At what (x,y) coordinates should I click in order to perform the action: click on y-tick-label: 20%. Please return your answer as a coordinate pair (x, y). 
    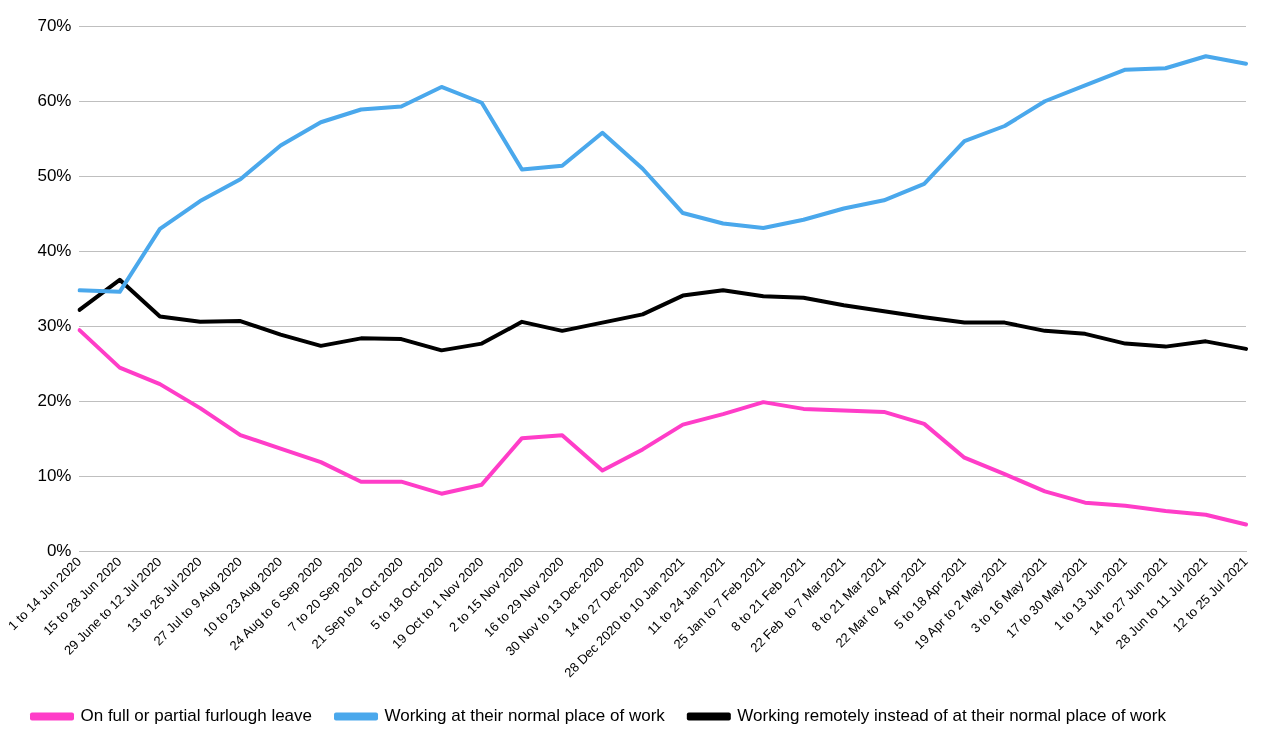
    Looking at the image, I should click on (54, 401).